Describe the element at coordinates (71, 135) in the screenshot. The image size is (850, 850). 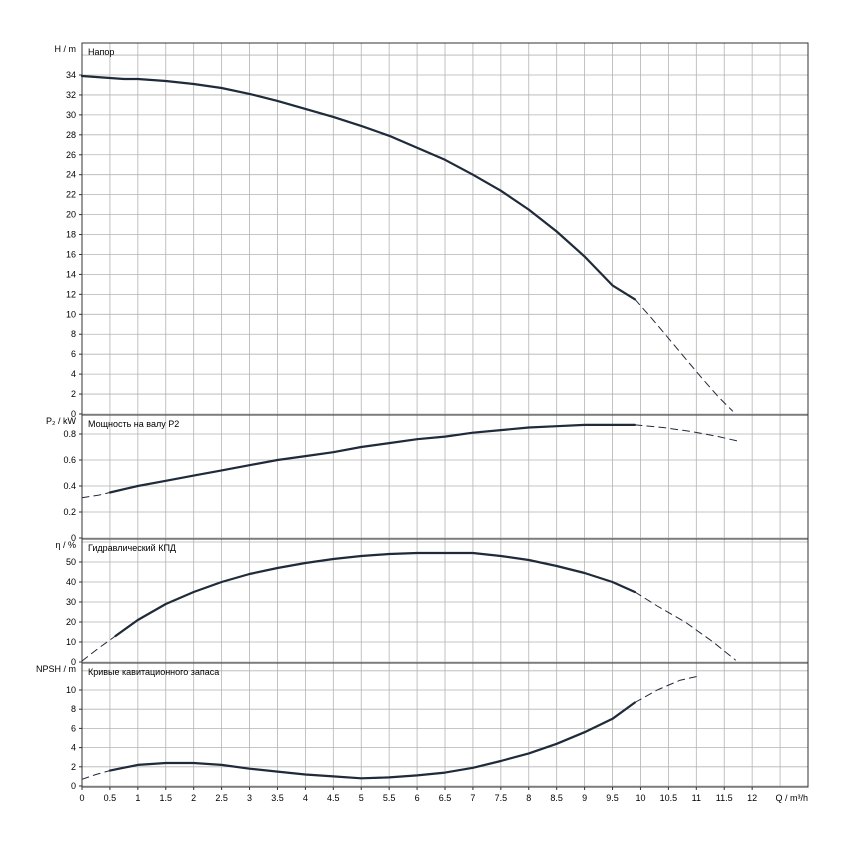
I see `y-tick-label: 28` at that location.